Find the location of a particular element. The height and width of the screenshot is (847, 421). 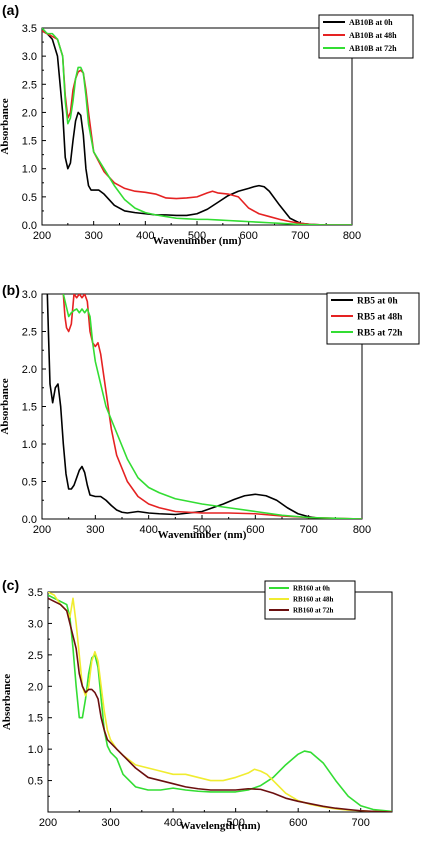

panel-label-b: (b) is located at coordinates (11, 290).